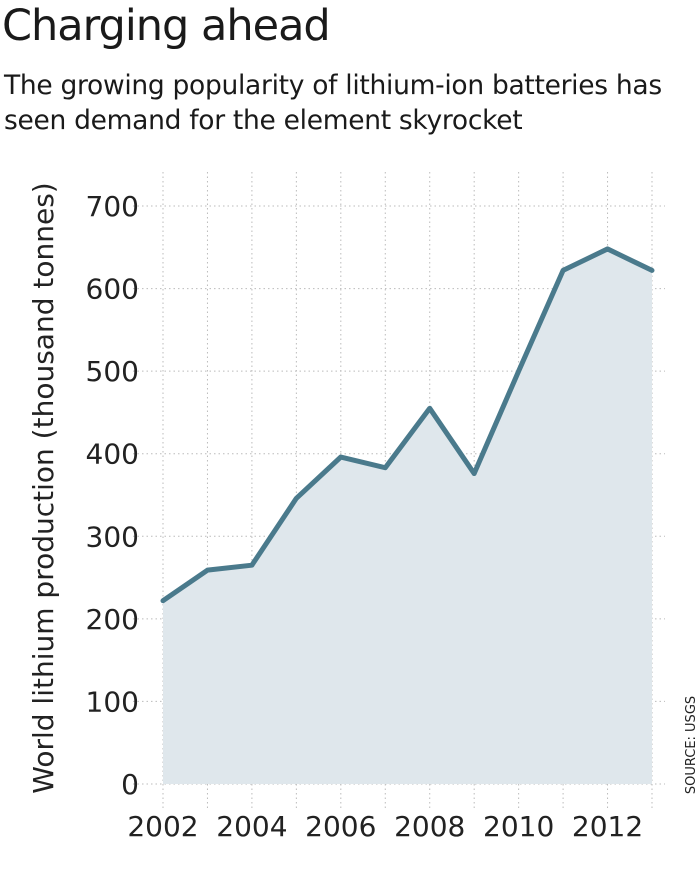  Describe the element at coordinates (112, 371) in the screenshot. I see `y-tick-label: 500` at that location.